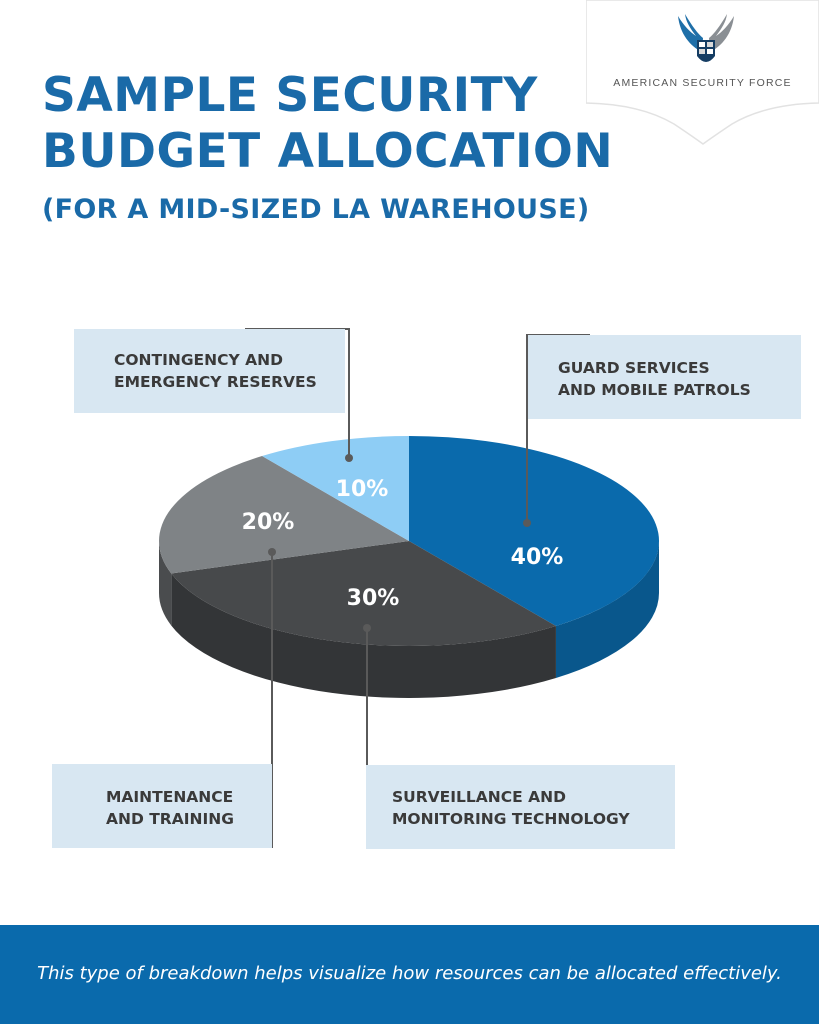 The height and width of the screenshot is (1024, 819). I want to click on label-line: MAINTENANCE, so click(170, 797).